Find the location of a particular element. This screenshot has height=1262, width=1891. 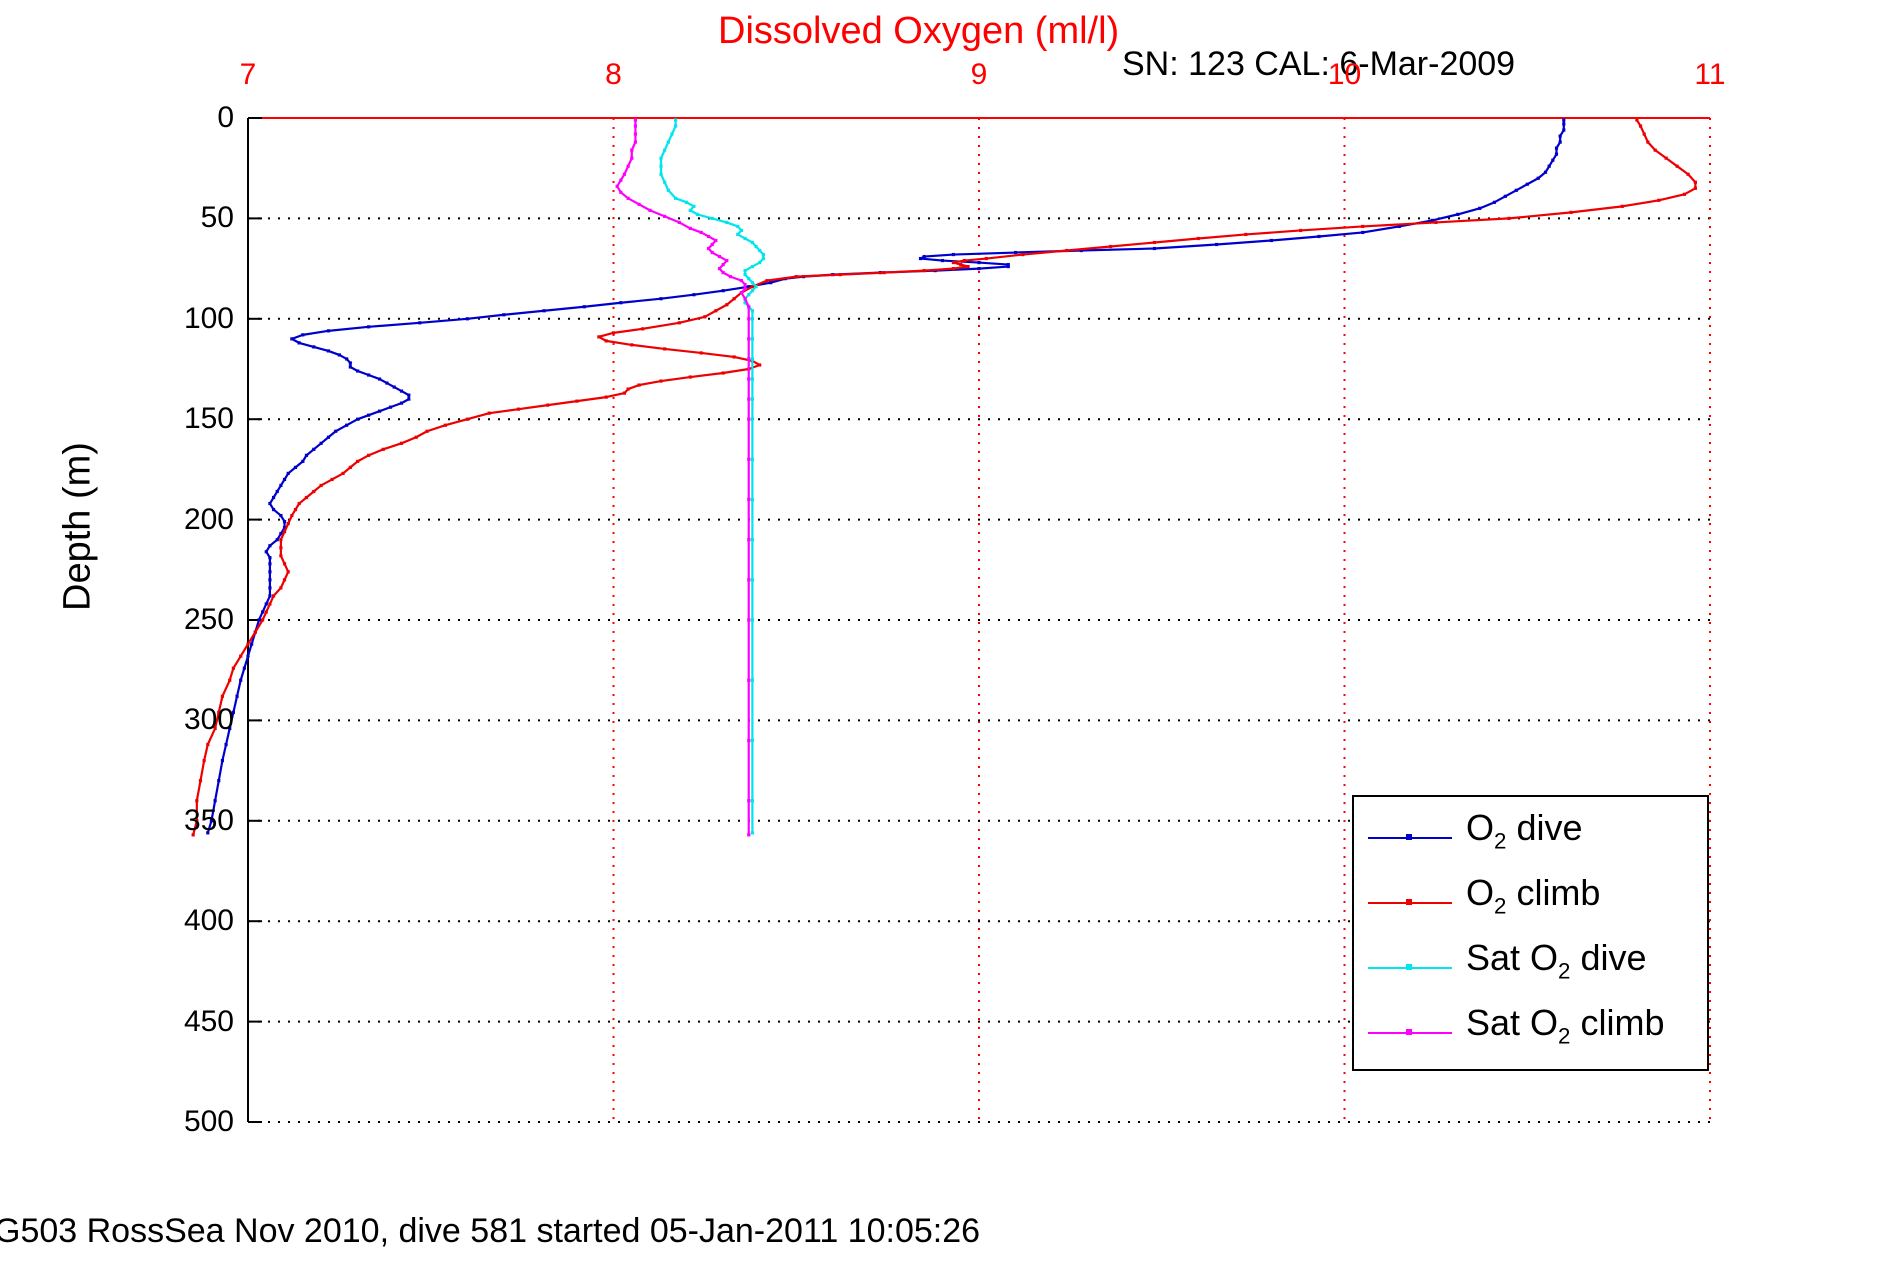

legend-label: O2 climb is located at coordinates (1533, 895).